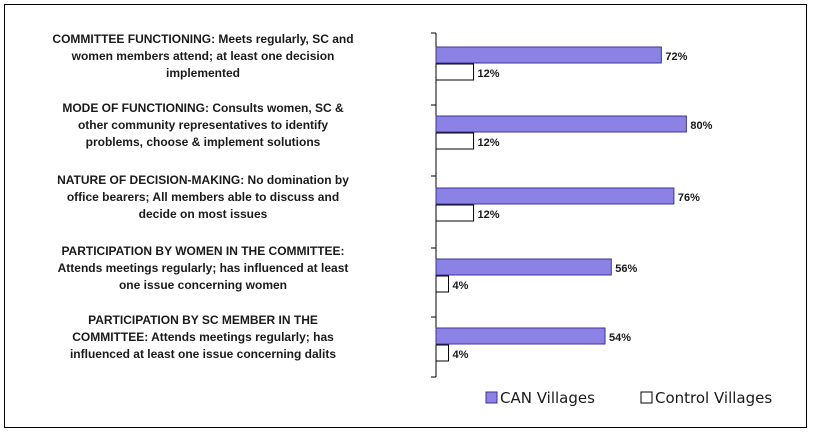  I want to click on legend-swatch-can-villages, so click(491, 397).